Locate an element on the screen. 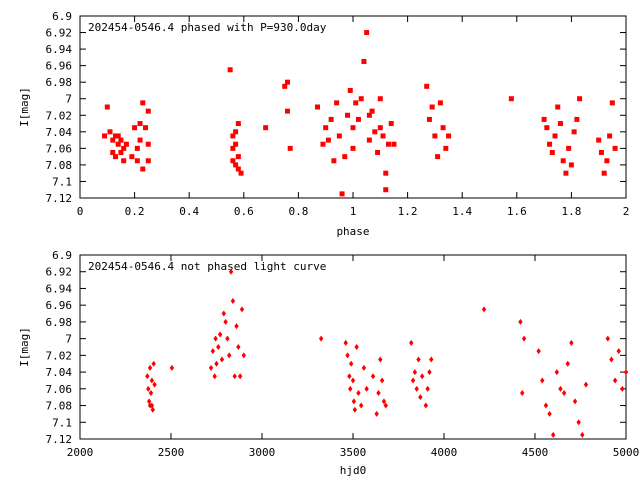 The width and height of the screenshot is (640, 480). x-tick-label: 4500 is located at coordinates (535, 452).